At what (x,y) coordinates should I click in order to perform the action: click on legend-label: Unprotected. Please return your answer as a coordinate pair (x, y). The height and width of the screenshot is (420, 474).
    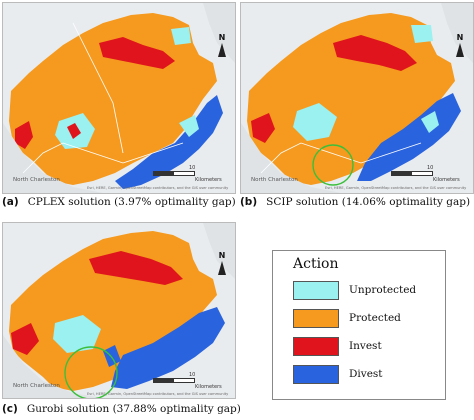
    Looking at the image, I should click on (383, 290).